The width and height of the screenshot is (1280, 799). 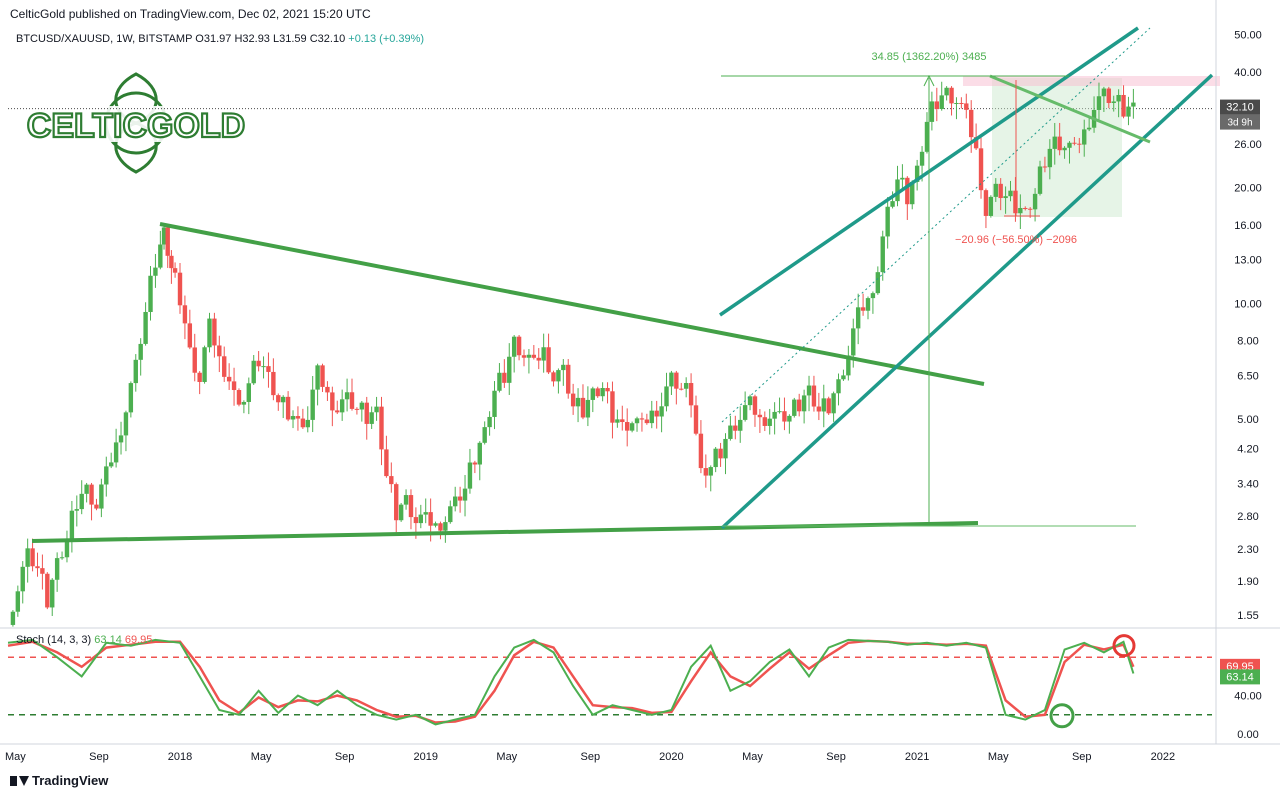 I want to click on stoch-k-tag, so click(x=1240, y=677).